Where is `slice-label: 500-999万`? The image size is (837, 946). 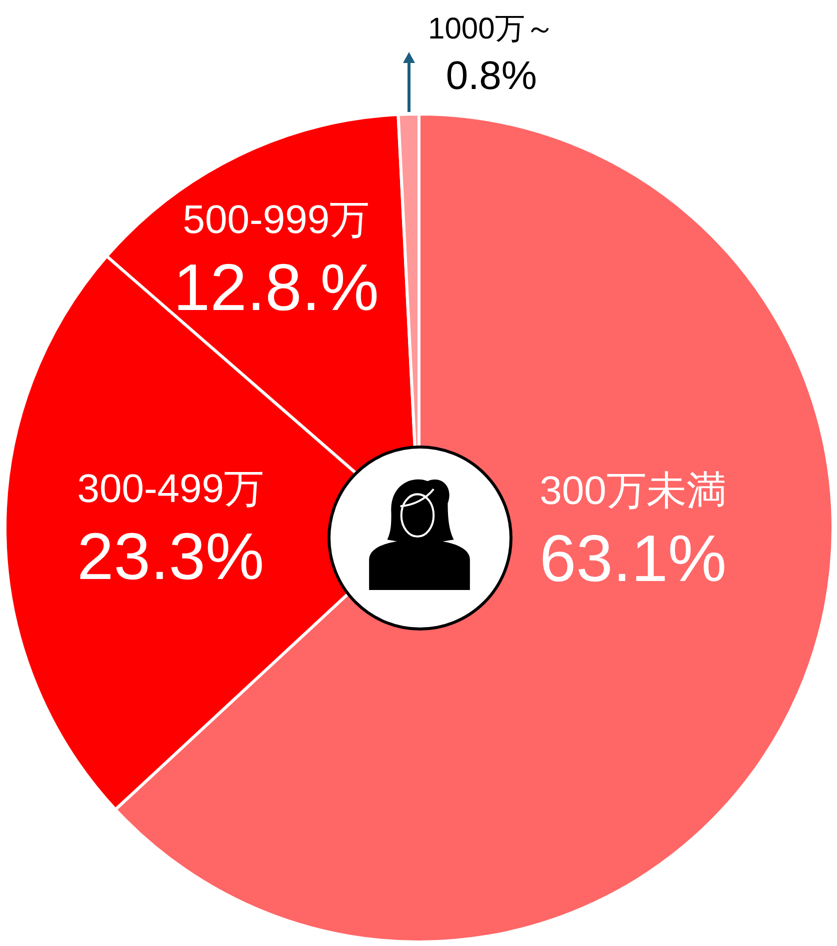 slice-label: 500-999万 is located at coordinates (276, 220).